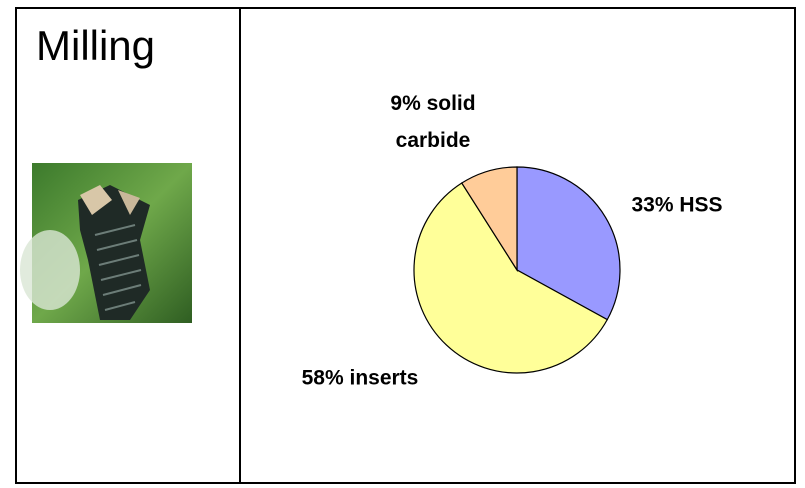 The height and width of the screenshot is (488, 805). Describe the element at coordinates (106, 243) in the screenshot. I see `tool-photo` at that location.